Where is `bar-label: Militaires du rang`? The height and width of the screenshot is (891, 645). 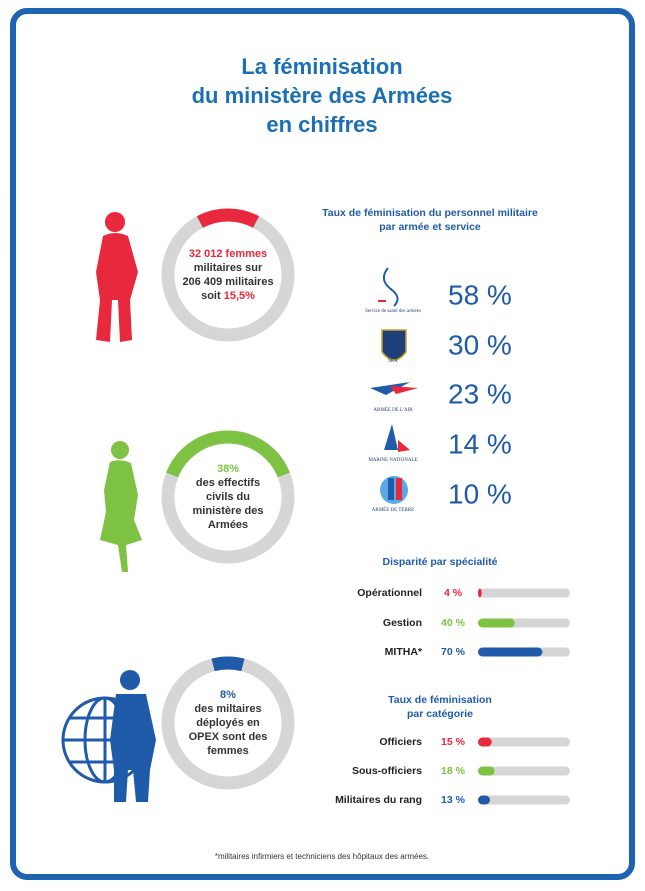
bar-label: Militaires du rang is located at coordinates (378, 800).